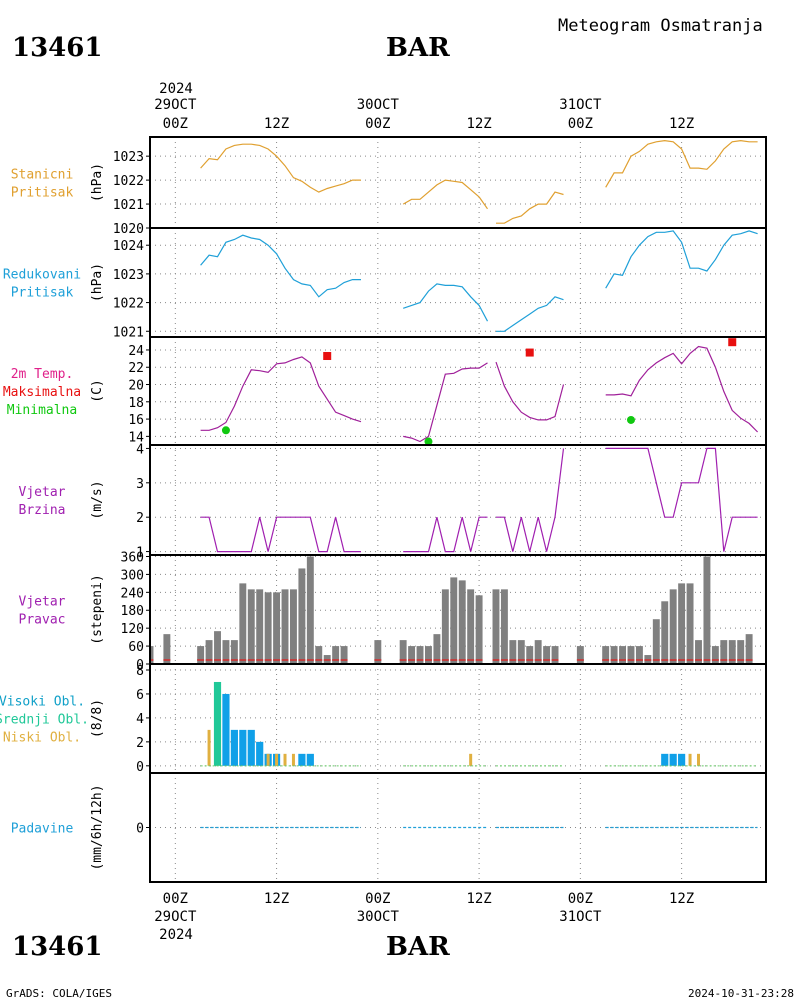 Image resolution: width=800 pixels, height=1004 pixels. What do you see at coordinates (42, 410) in the screenshot?
I see `panel-label: Minimalna` at bounding box center [42, 410].